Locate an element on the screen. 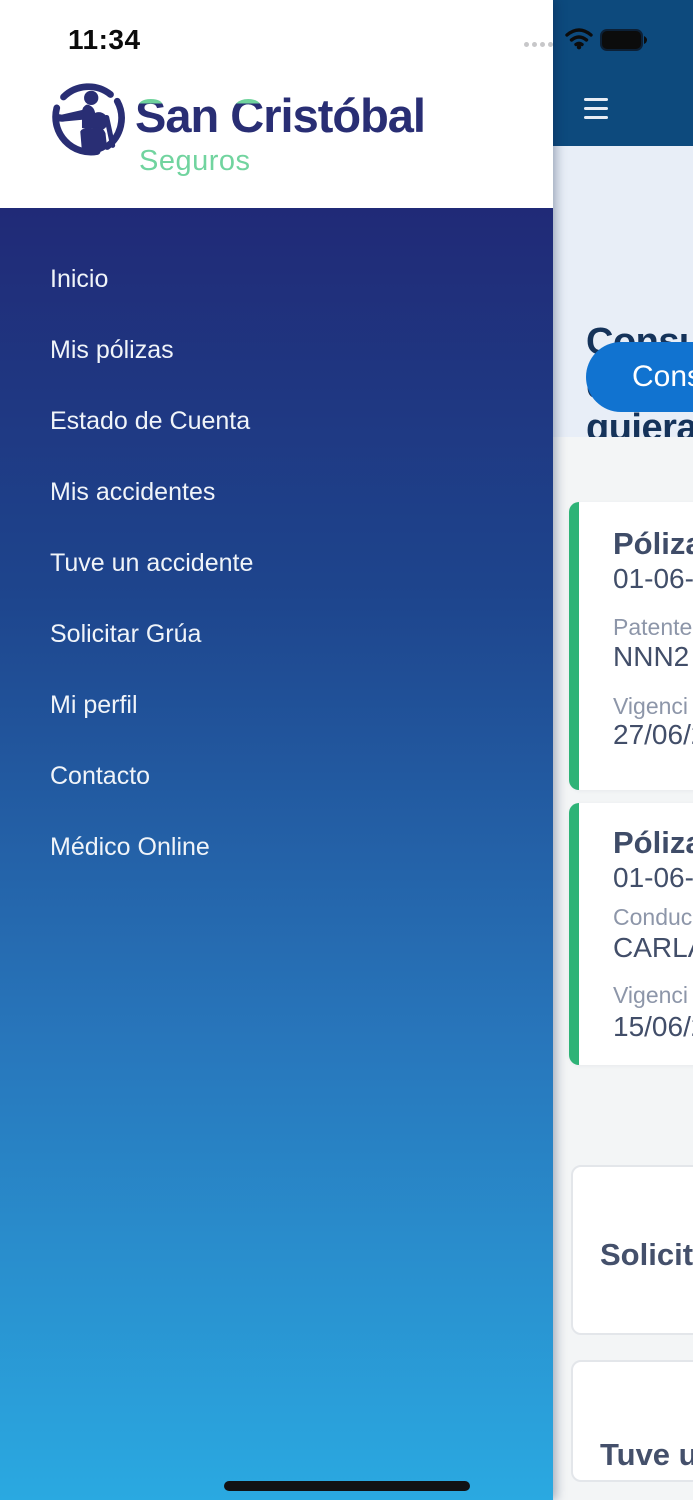  consult-button: Cons is located at coordinates (639, 377).